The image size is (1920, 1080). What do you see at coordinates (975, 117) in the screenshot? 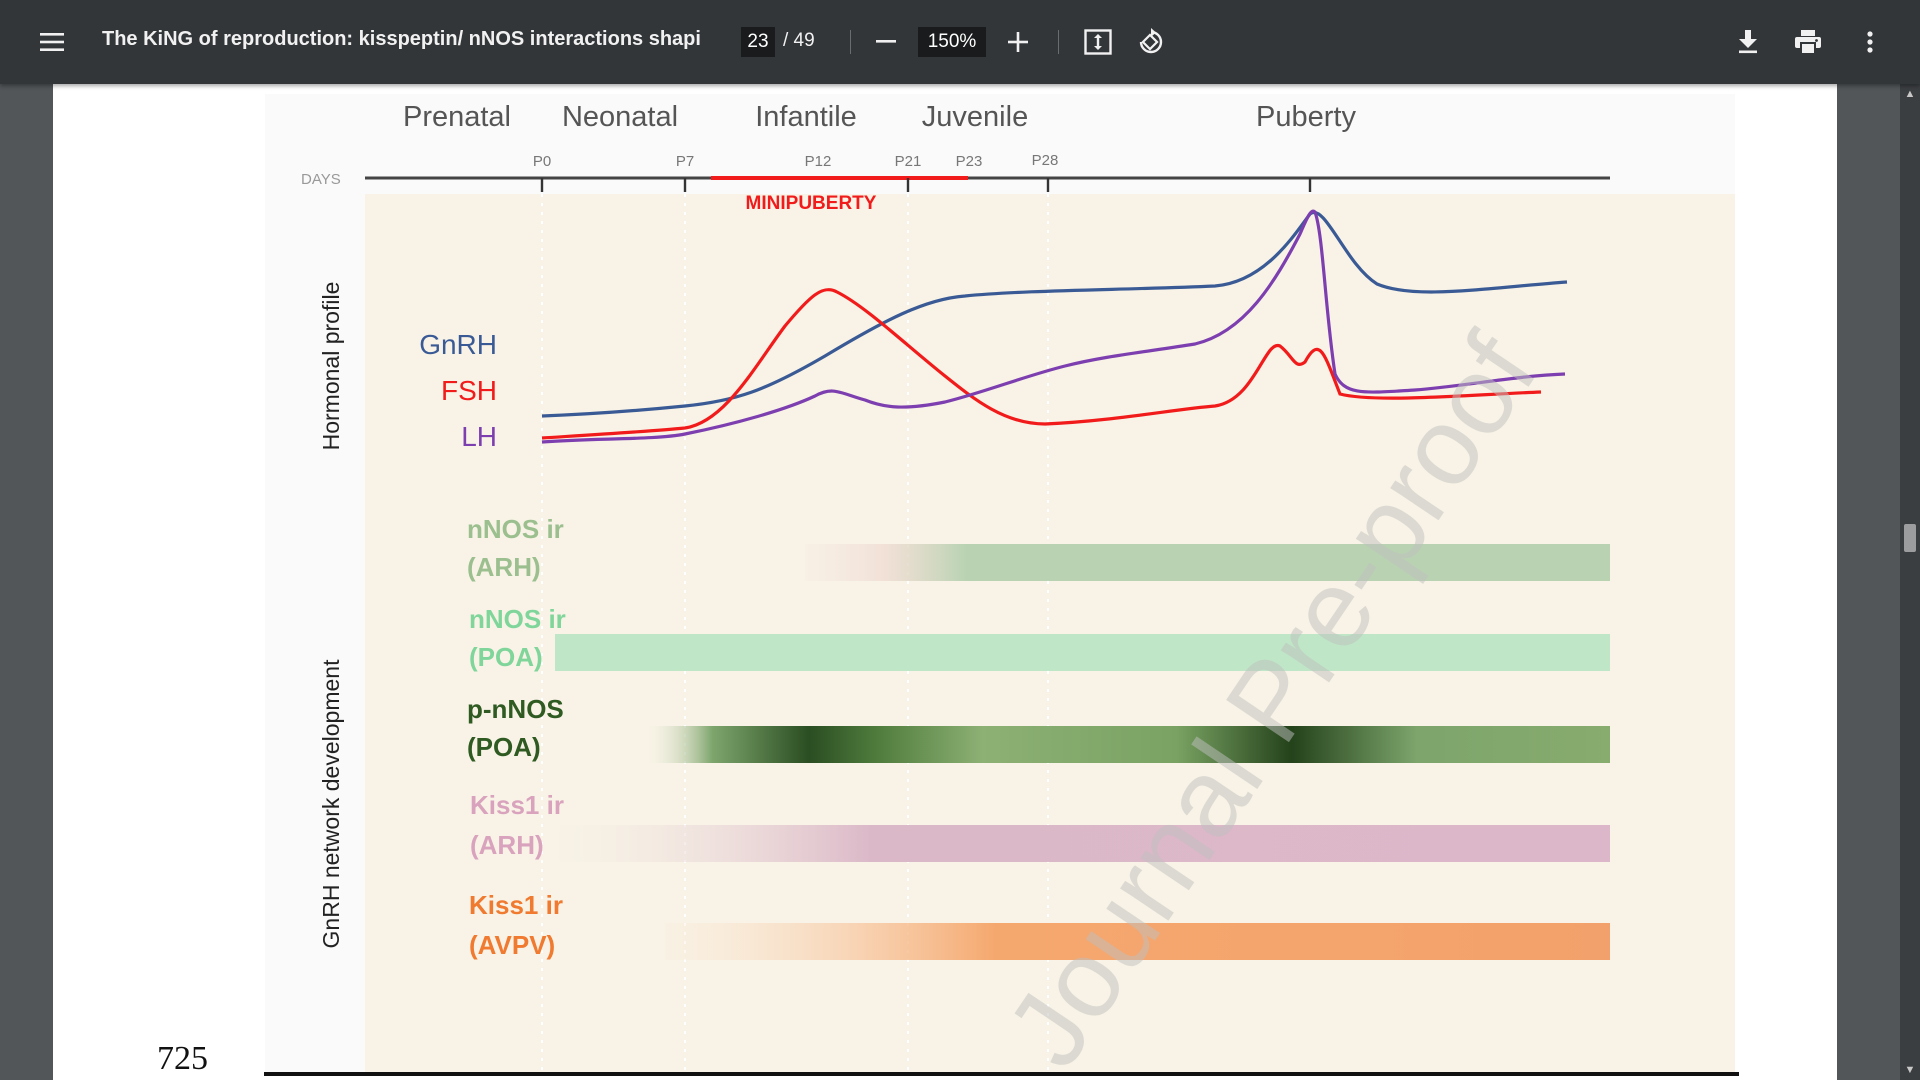
I see `stage-juvenile: Juvenile` at bounding box center [975, 117].